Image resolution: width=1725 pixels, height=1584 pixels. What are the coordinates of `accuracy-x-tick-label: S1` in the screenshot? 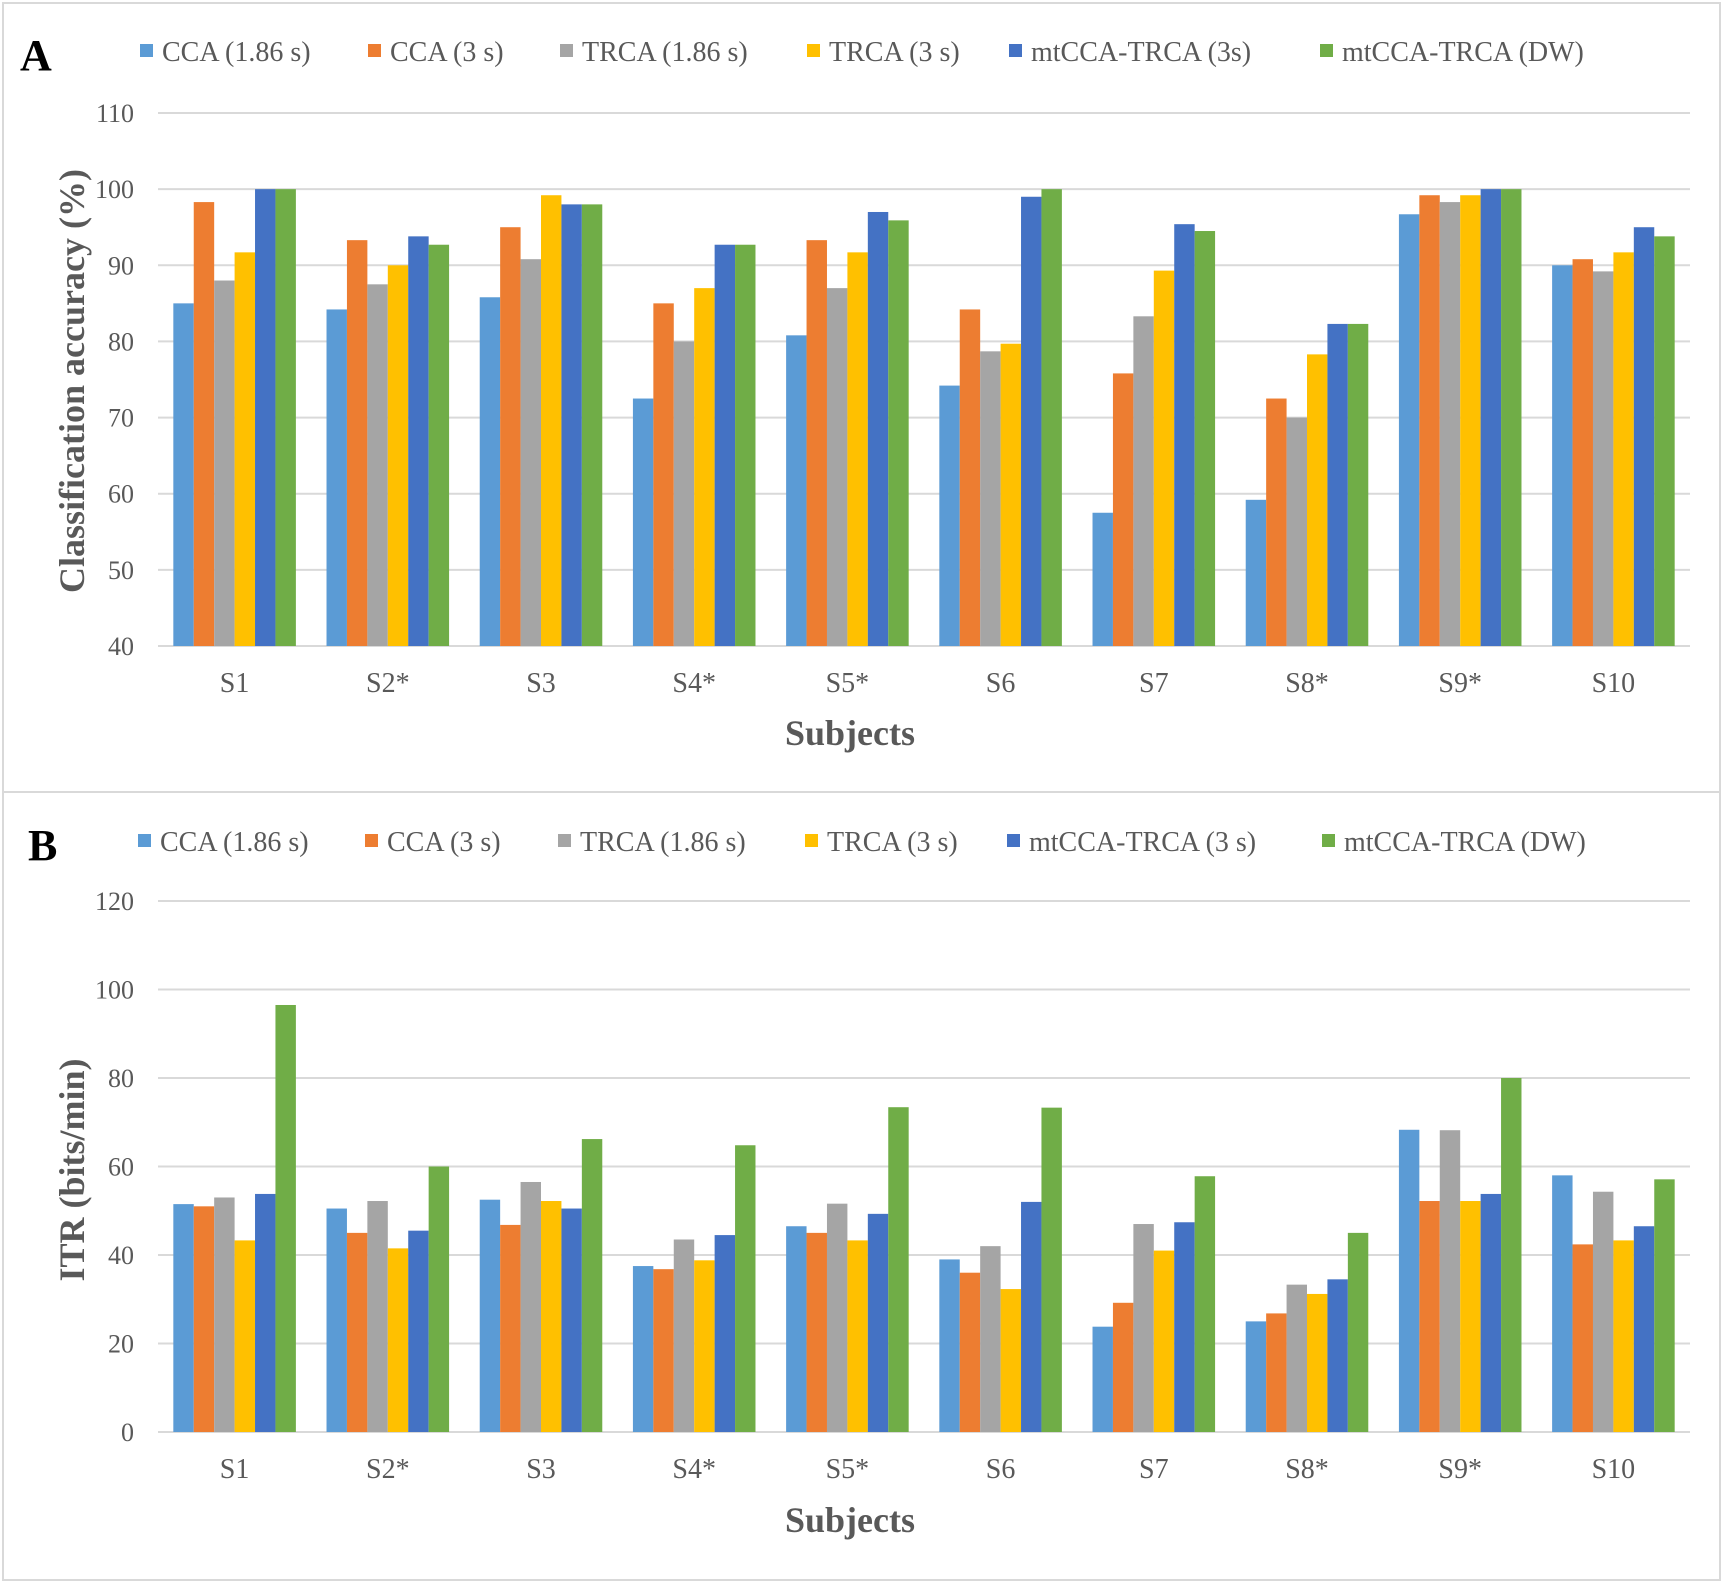 It's located at (235, 683).